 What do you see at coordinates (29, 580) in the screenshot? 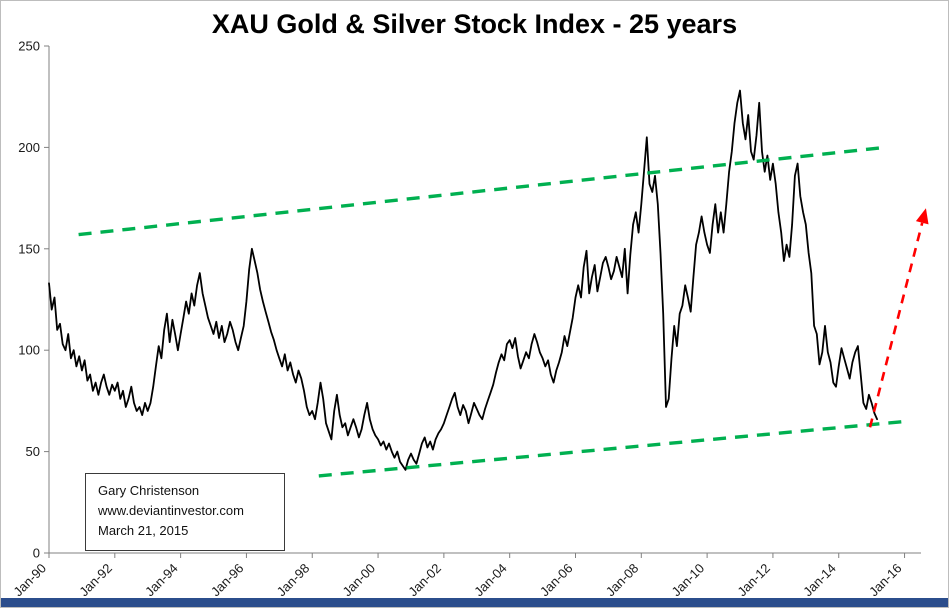
I see `x-tick-label: Jan-90` at bounding box center [29, 580].